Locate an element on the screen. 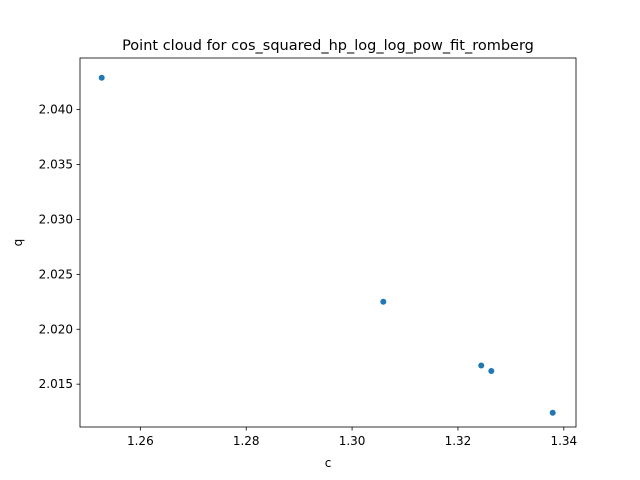  x-axis-label: c is located at coordinates (328, 463).